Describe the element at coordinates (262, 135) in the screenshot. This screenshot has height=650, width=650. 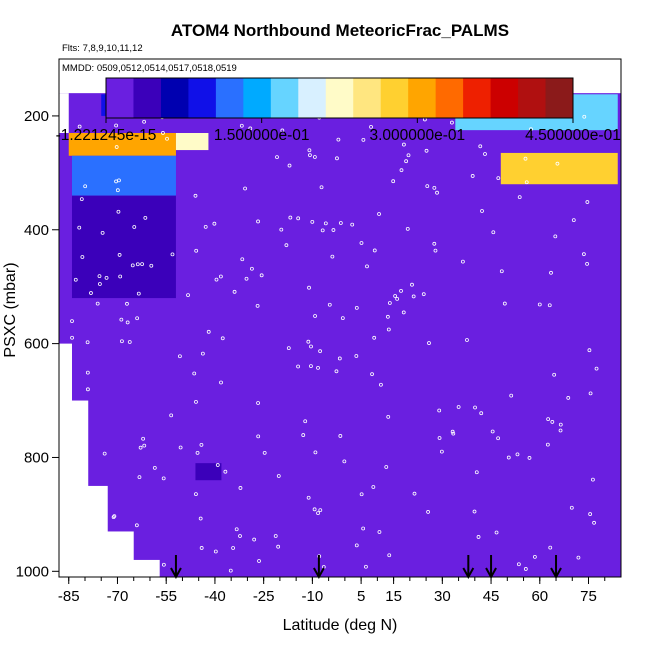
I see `colorbar-tick-label: 1.500000e-01` at that location.